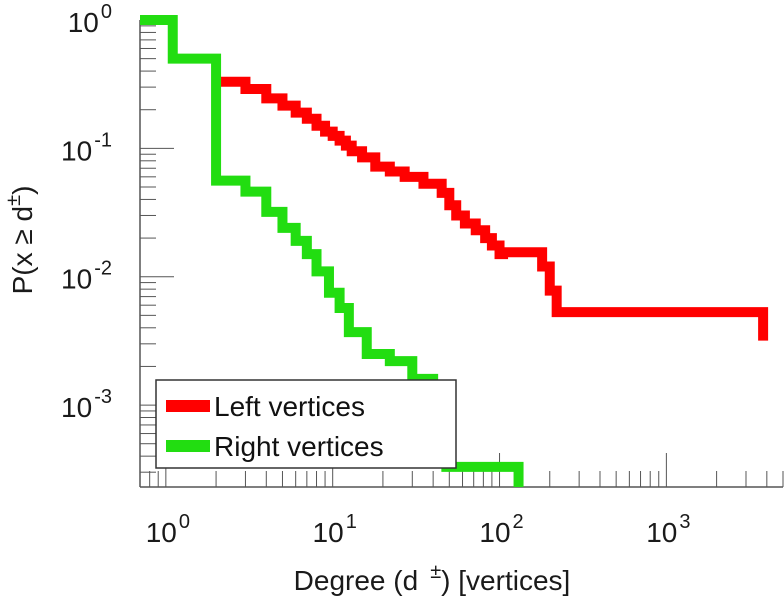 The height and width of the screenshot is (600, 784). I want to click on x-tick-label: 10 1, so click(335, 529).